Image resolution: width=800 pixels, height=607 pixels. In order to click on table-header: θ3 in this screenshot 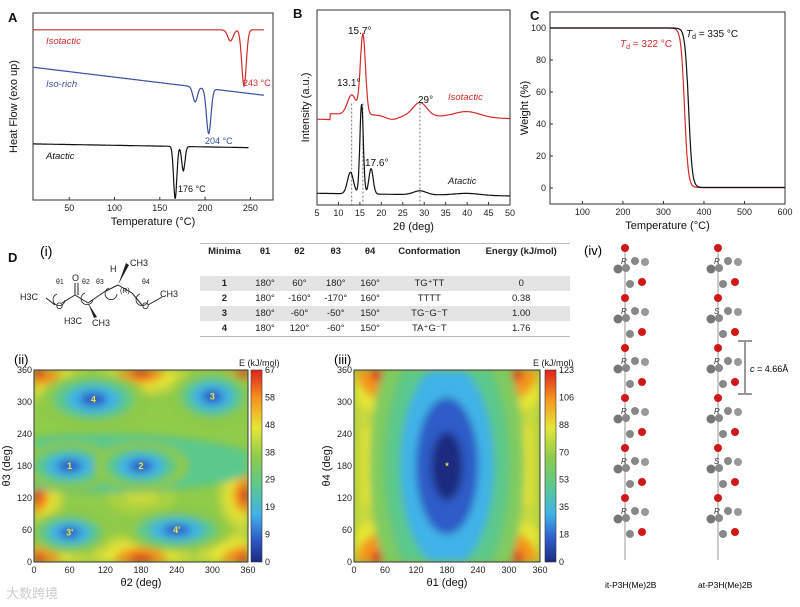, I will do `click(335, 259)`.